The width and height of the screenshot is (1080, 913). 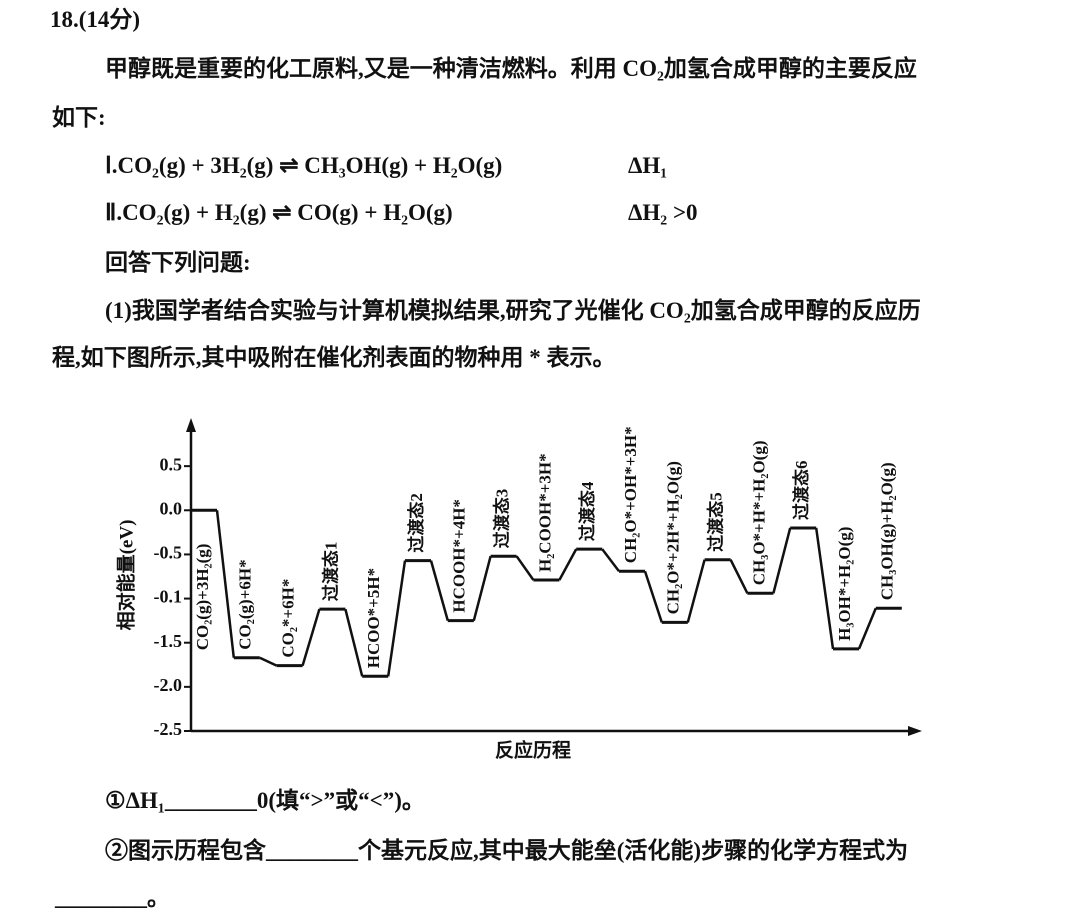 I want to click on y-tick-label: -0.1, so click(x=168, y=597).